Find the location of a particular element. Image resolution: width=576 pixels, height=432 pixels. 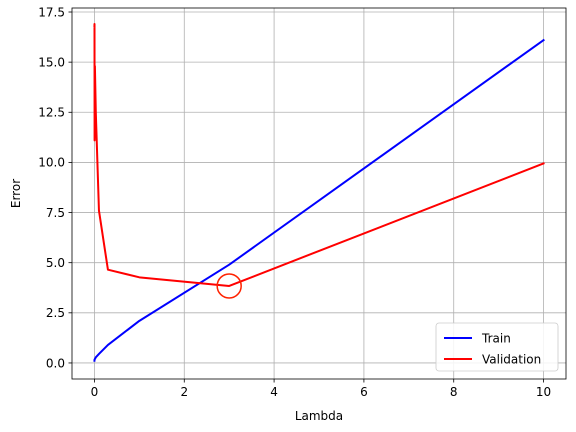

y-tick-label: 15.0 is located at coordinates (51, 62).